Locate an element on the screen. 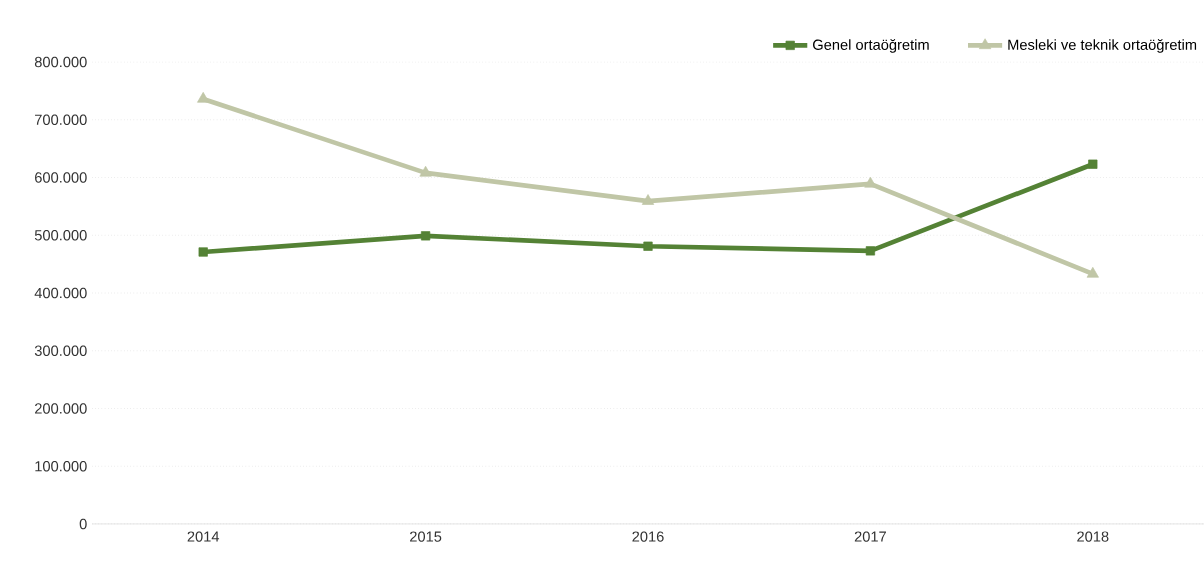 The image size is (1204, 565). y-tick-label: 0 is located at coordinates (83, 524).